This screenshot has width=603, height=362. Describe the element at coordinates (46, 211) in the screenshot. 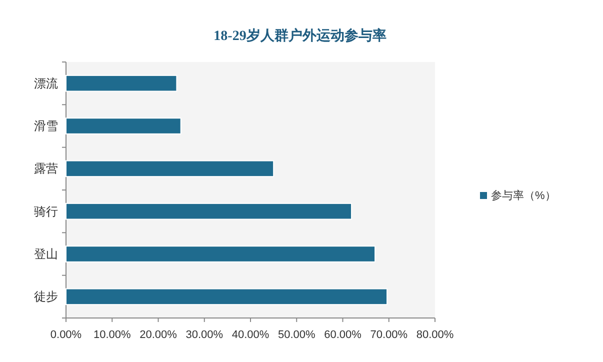

I see `y-tick-label: 骑行` at that location.